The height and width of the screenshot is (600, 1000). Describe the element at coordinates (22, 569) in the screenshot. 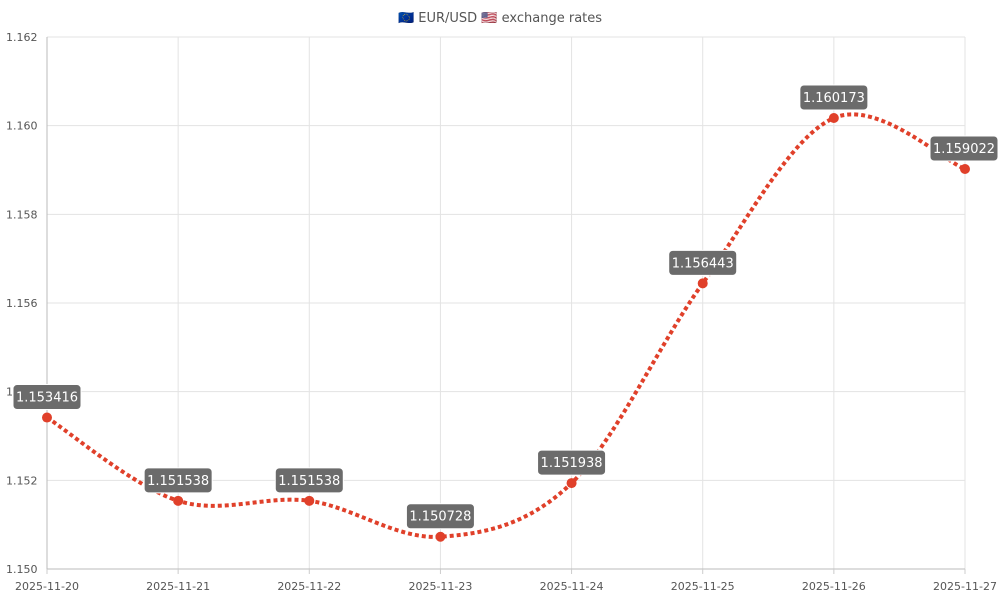

I see `y-tick-label: 1.150` at that location.